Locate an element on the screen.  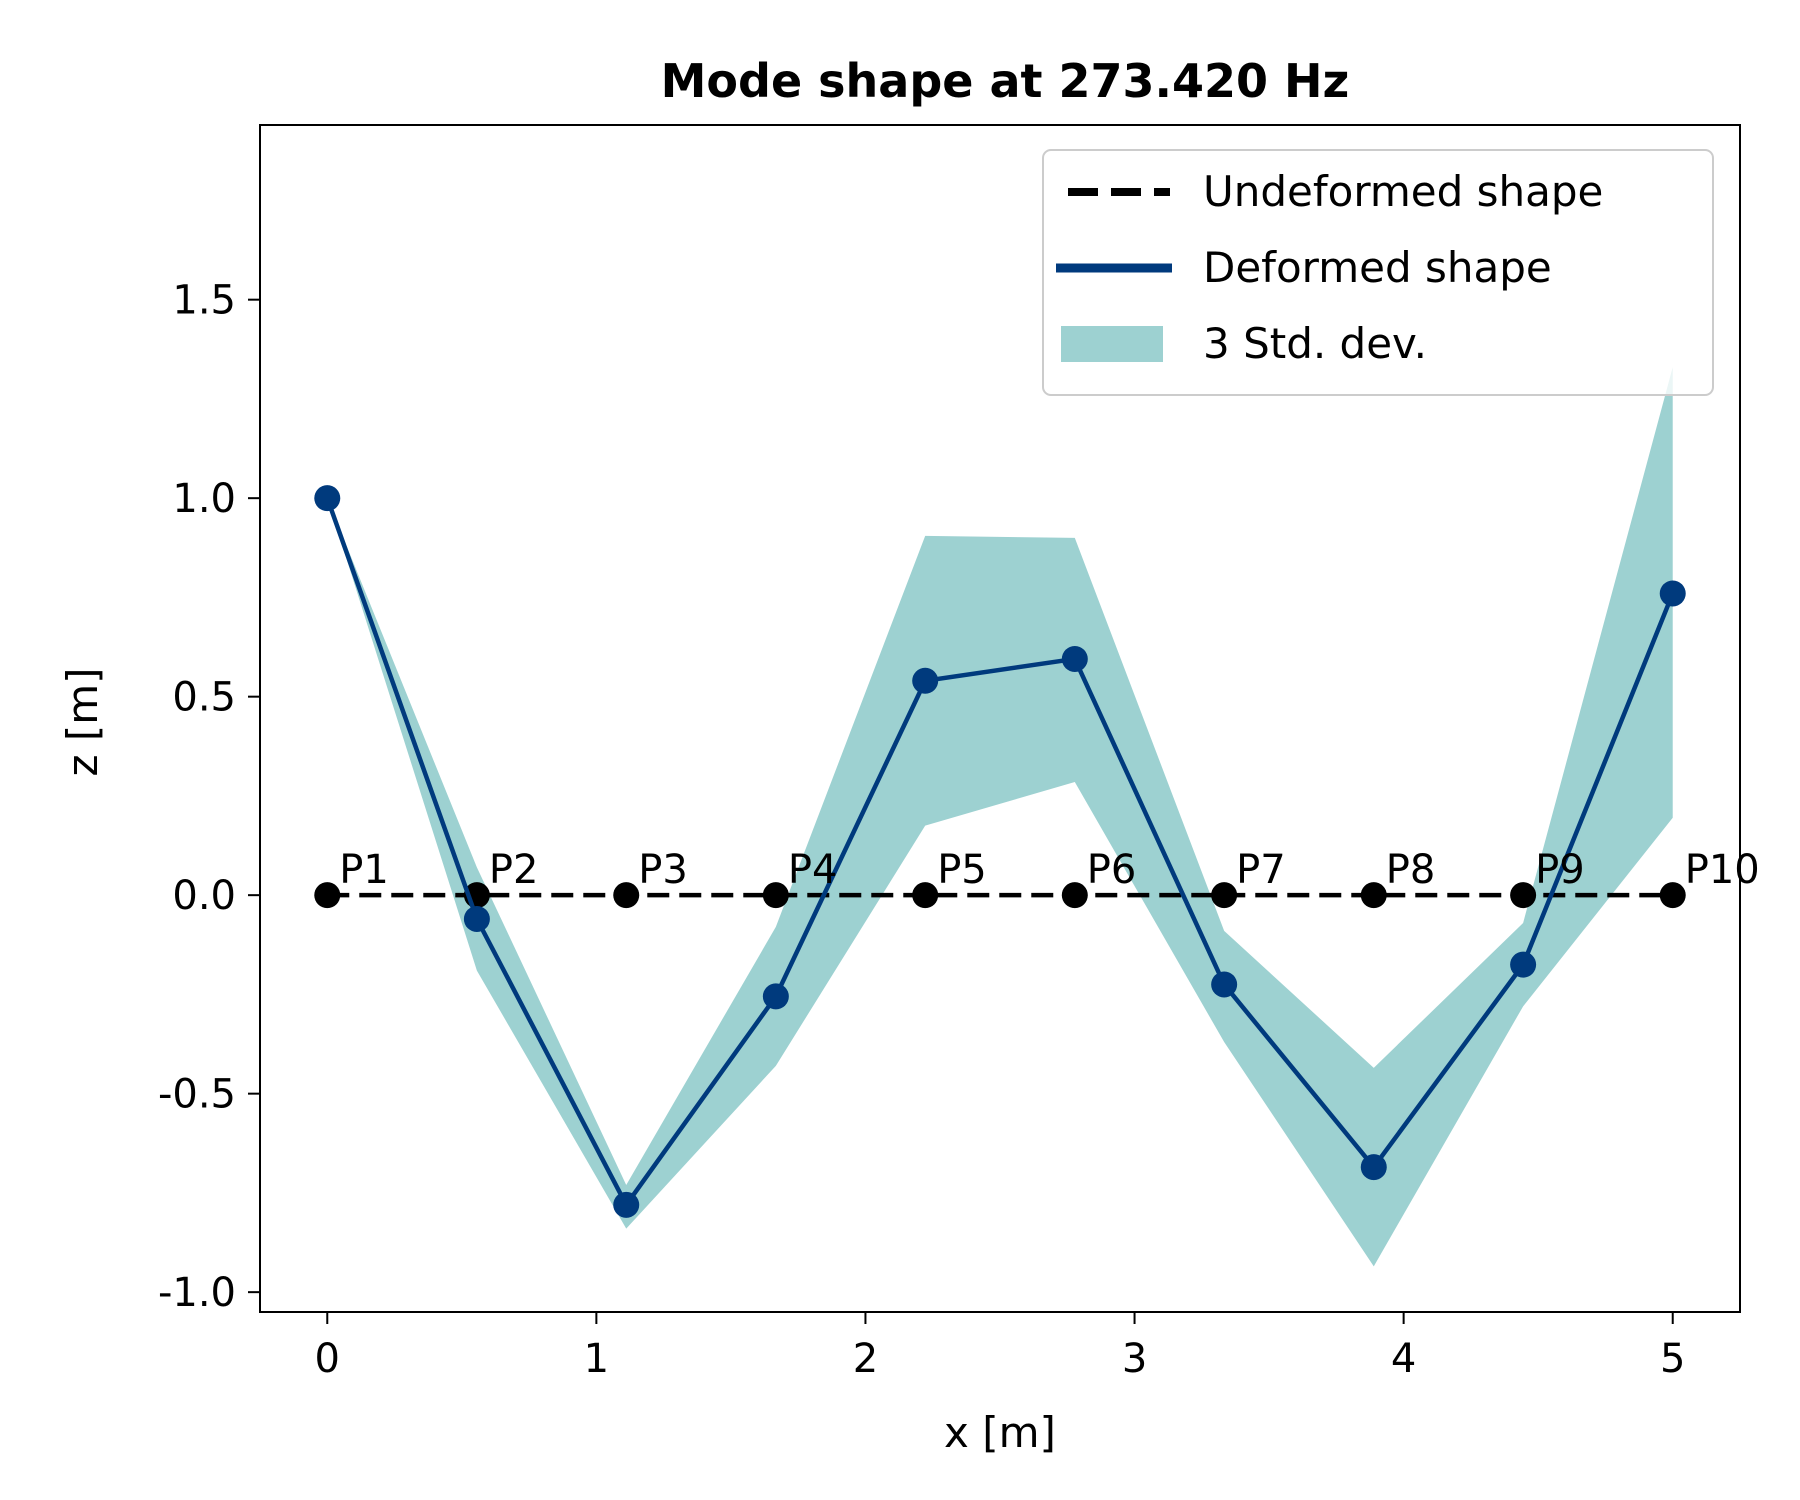
y-tick-label: -0.5 is located at coordinates (197, 1095).